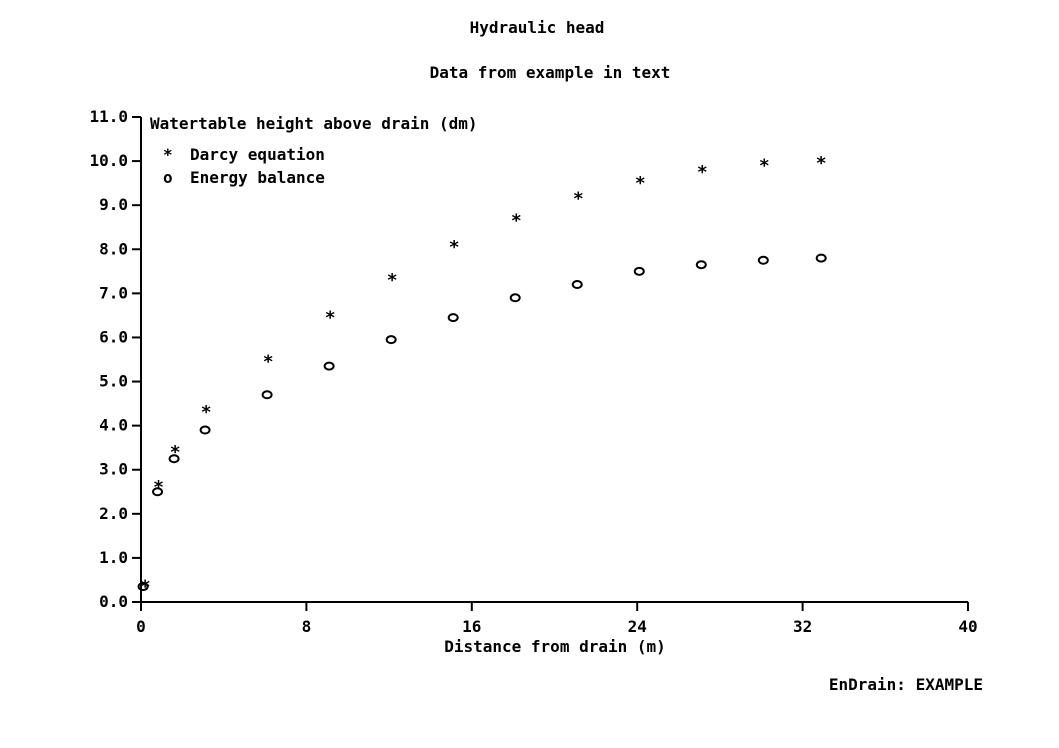 The height and width of the screenshot is (748, 1059). I want to click on y-tick-label: 2.0, so click(113, 513).